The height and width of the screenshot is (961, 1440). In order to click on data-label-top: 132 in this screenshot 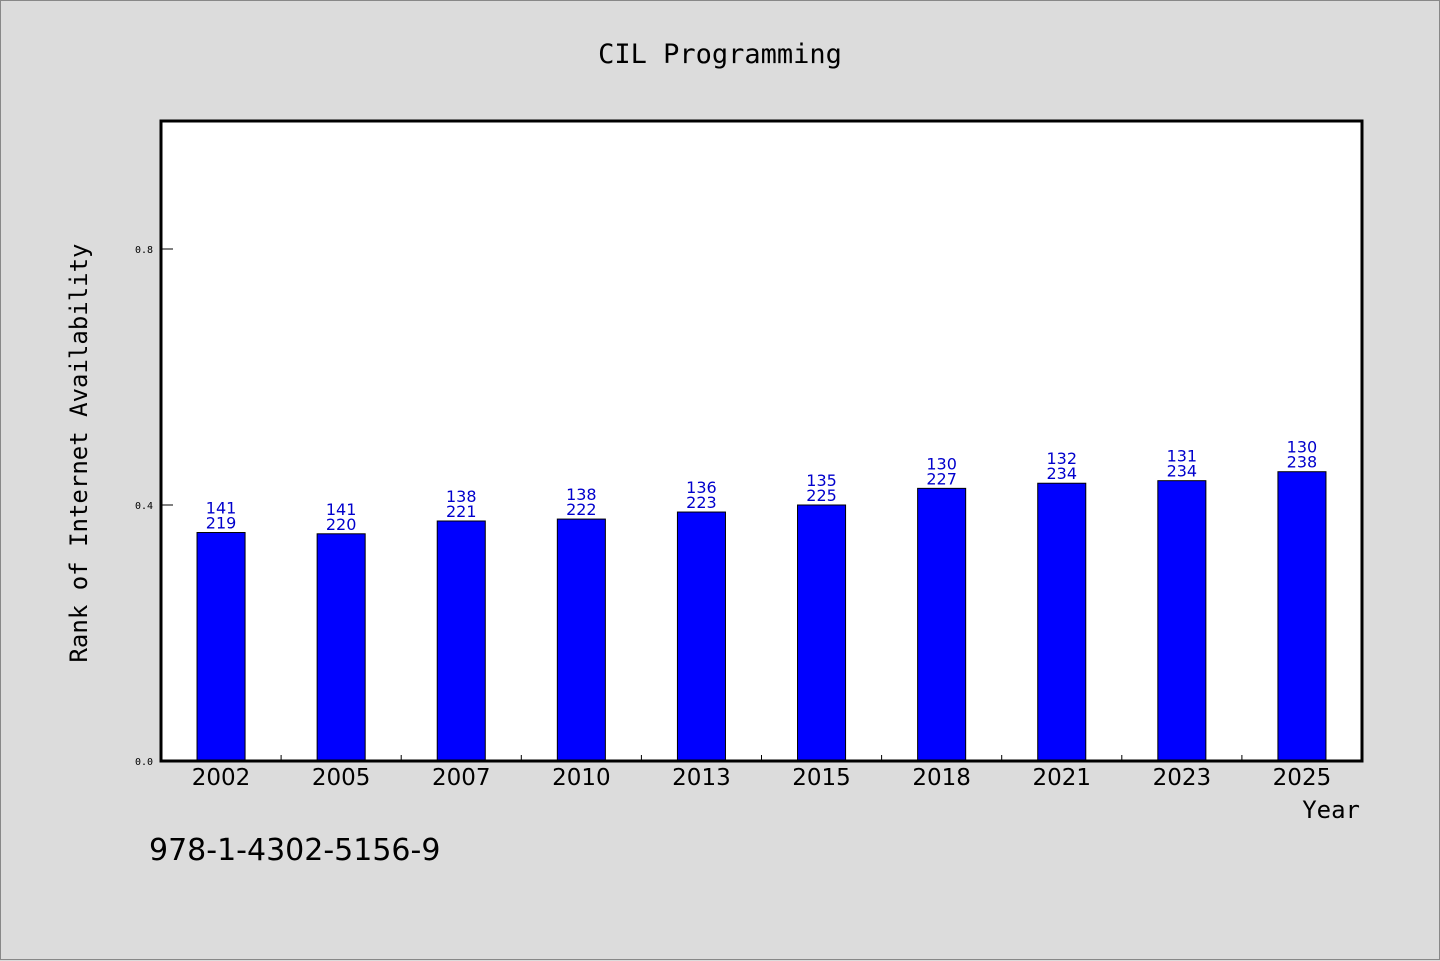, I will do `click(1061, 458)`.